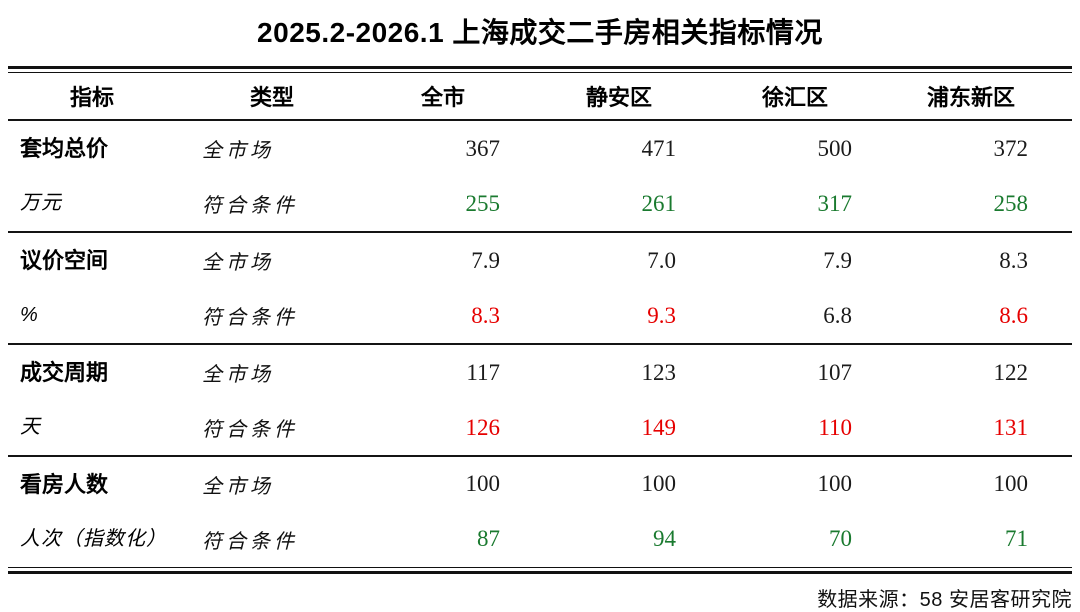 This screenshot has height=612, width=1080. I want to click on indicator-unit: 万元, so click(41, 203).